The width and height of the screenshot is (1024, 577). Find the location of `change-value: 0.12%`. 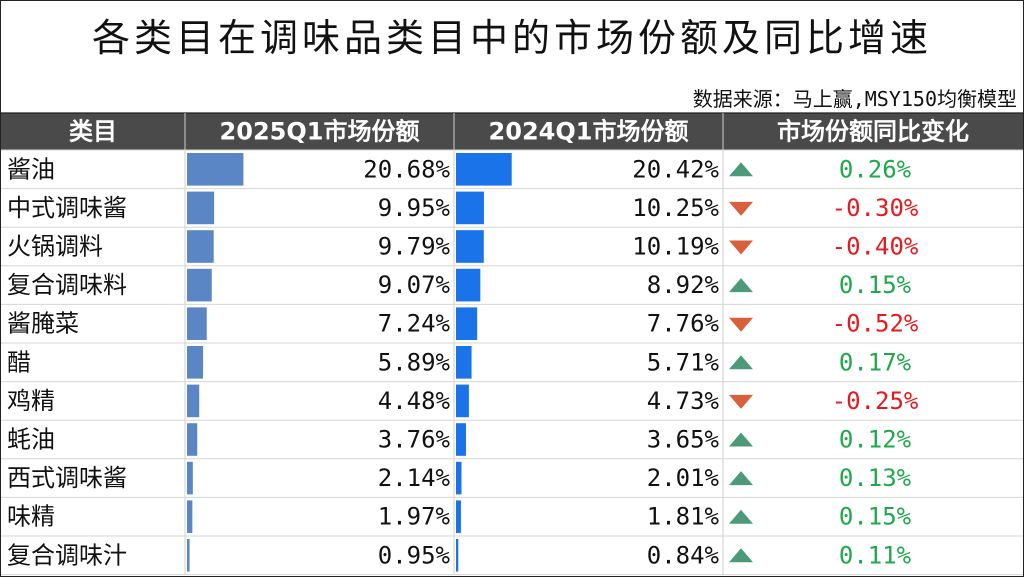

change-value: 0.12% is located at coordinates (875, 440).